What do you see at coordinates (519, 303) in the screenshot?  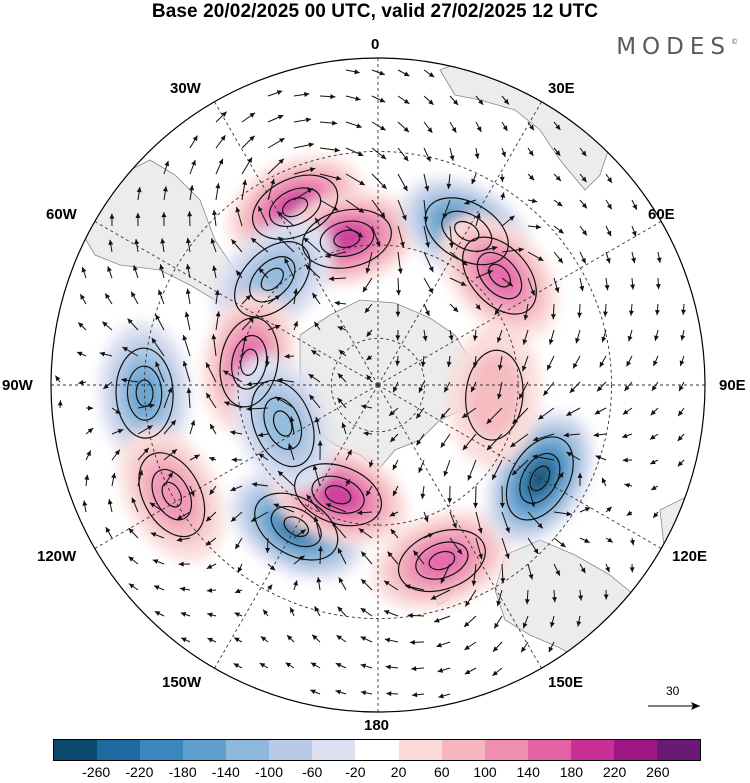 I see `meridian-line` at bounding box center [519, 303].